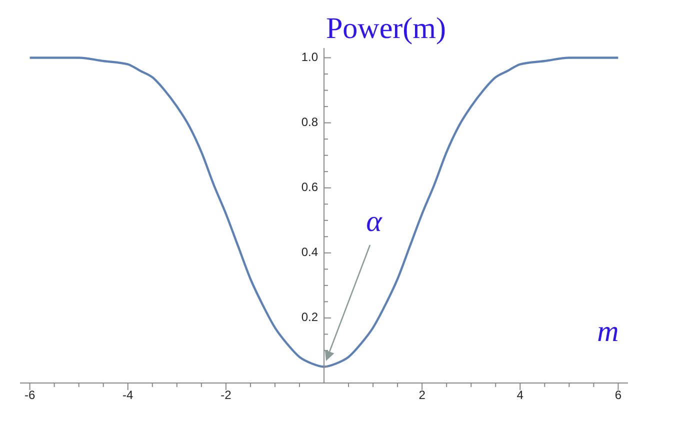 The height and width of the screenshot is (425, 680). Describe the element at coordinates (128, 395) in the screenshot. I see `x-tick-label: -4` at that location.